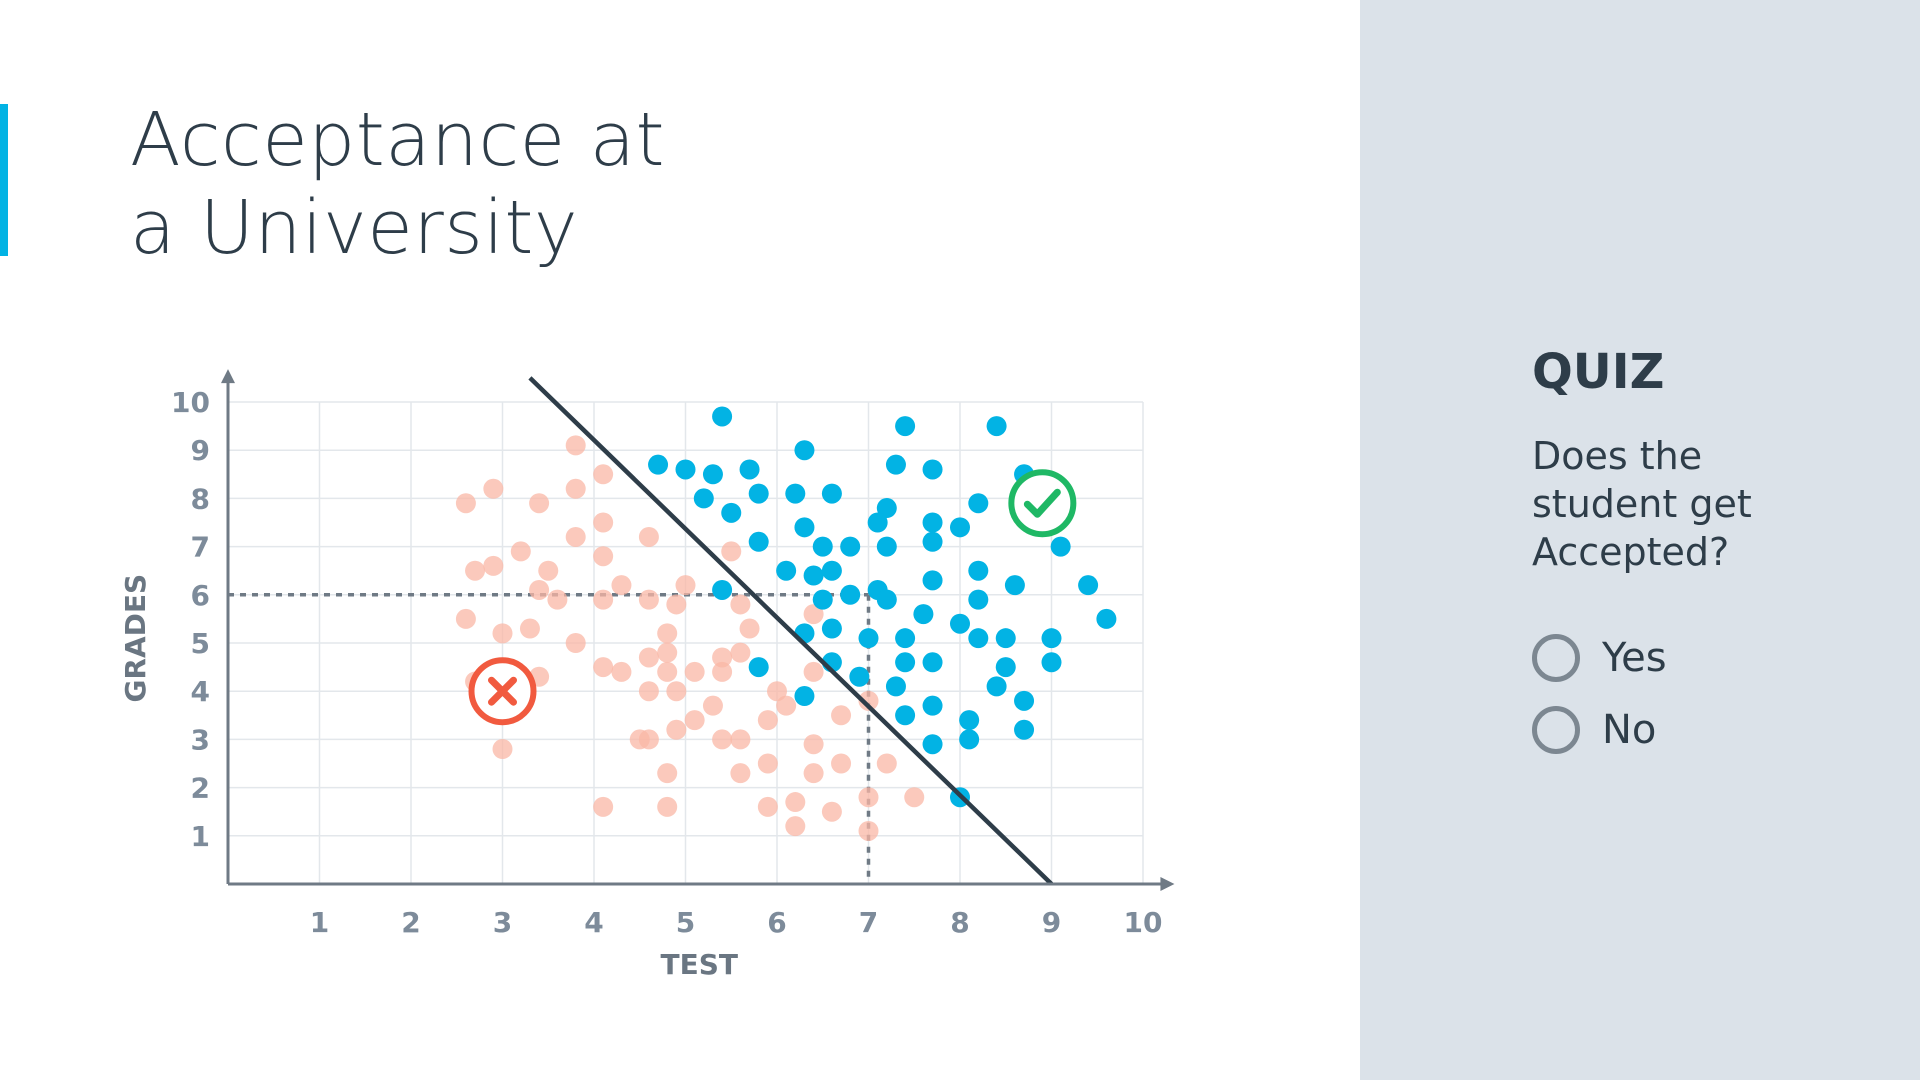  I want to click on radio-button-no, so click(1556, 730).